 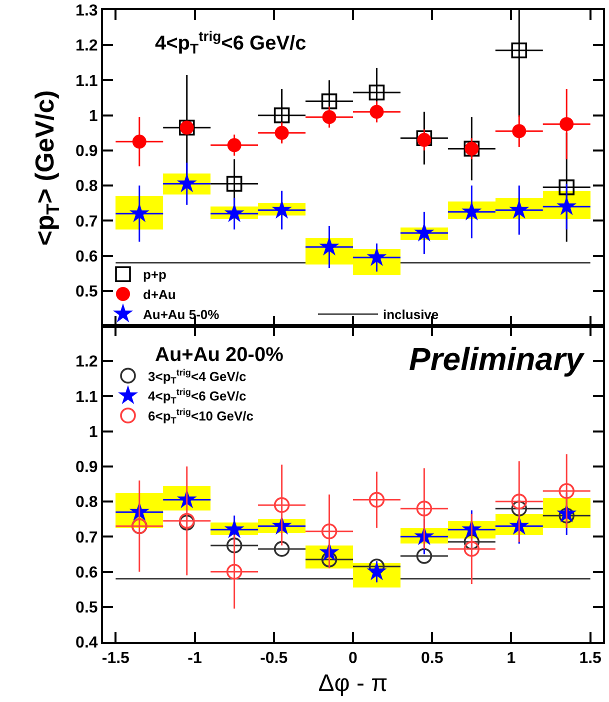 I want to click on legend-label: inclusive, so click(x=411, y=314).